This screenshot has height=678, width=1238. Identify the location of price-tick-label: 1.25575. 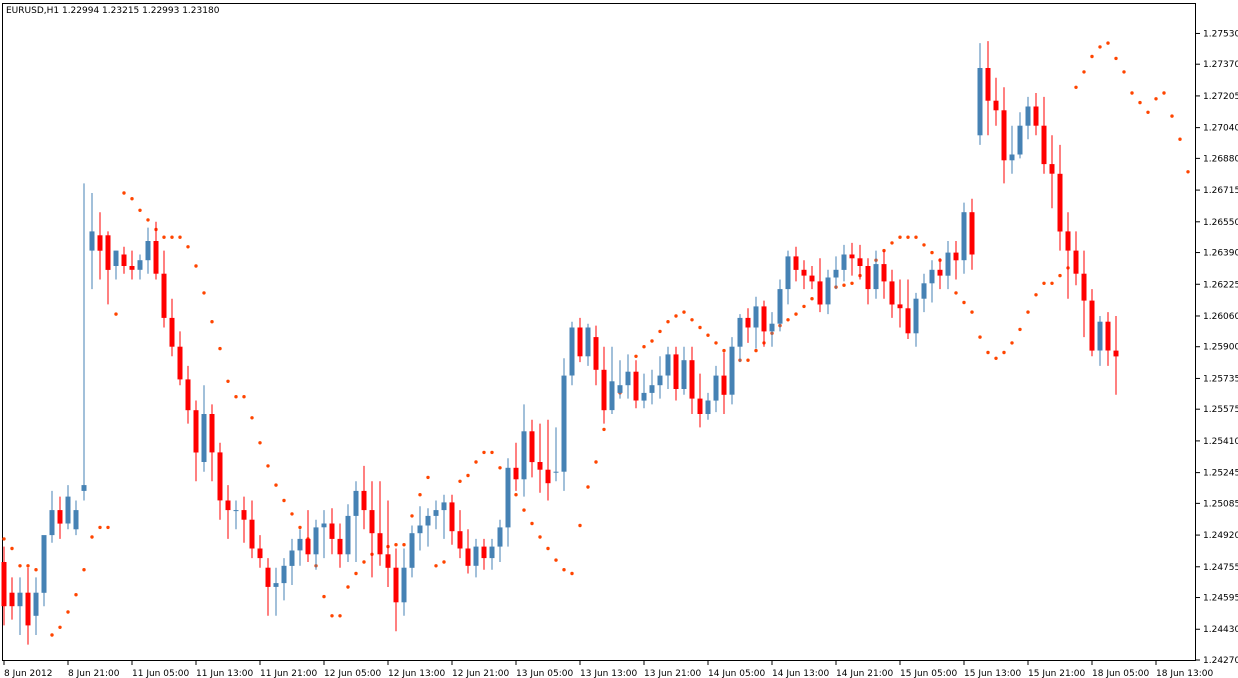
(1220, 410).